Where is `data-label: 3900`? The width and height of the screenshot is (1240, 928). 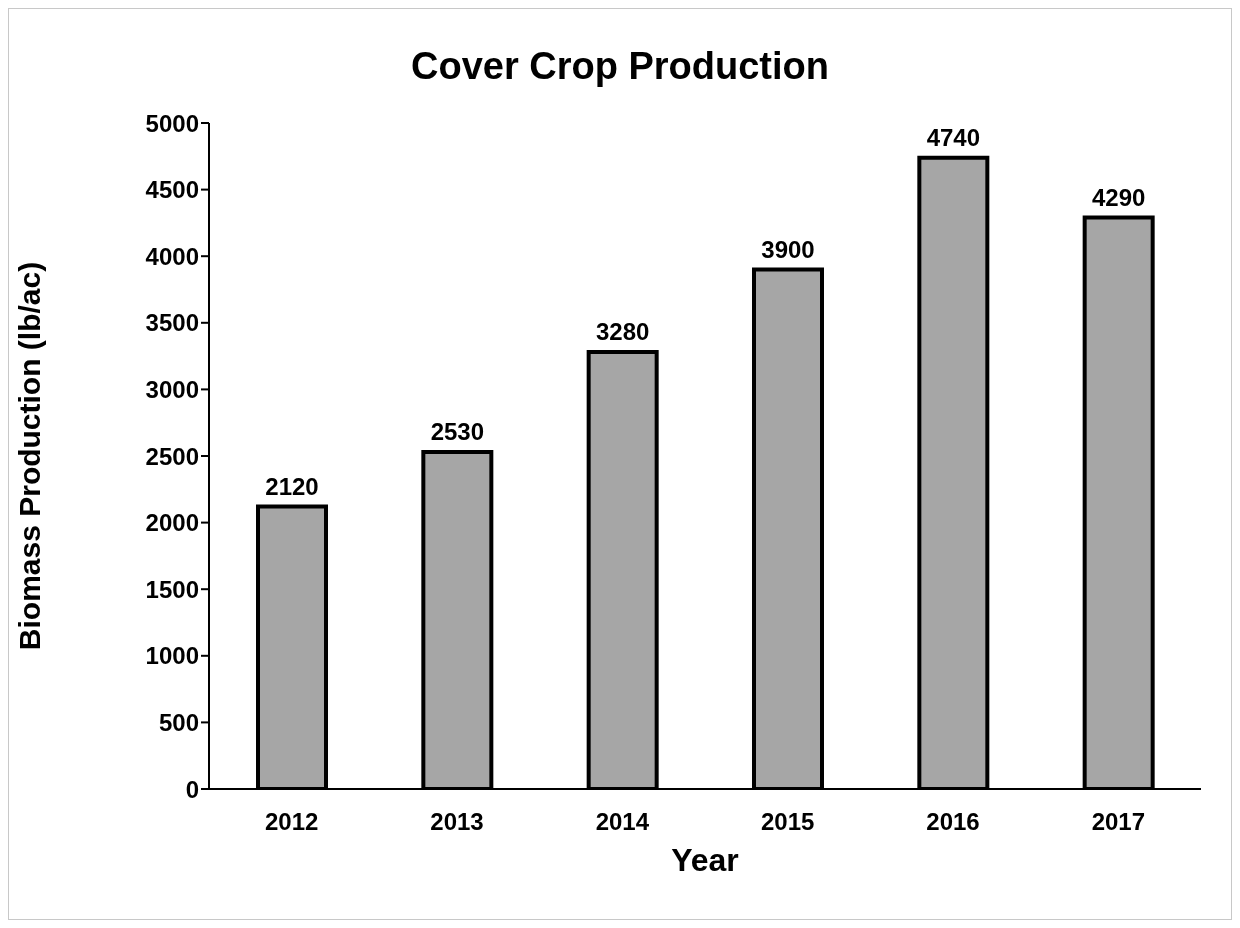
data-label: 3900 is located at coordinates (788, 249).